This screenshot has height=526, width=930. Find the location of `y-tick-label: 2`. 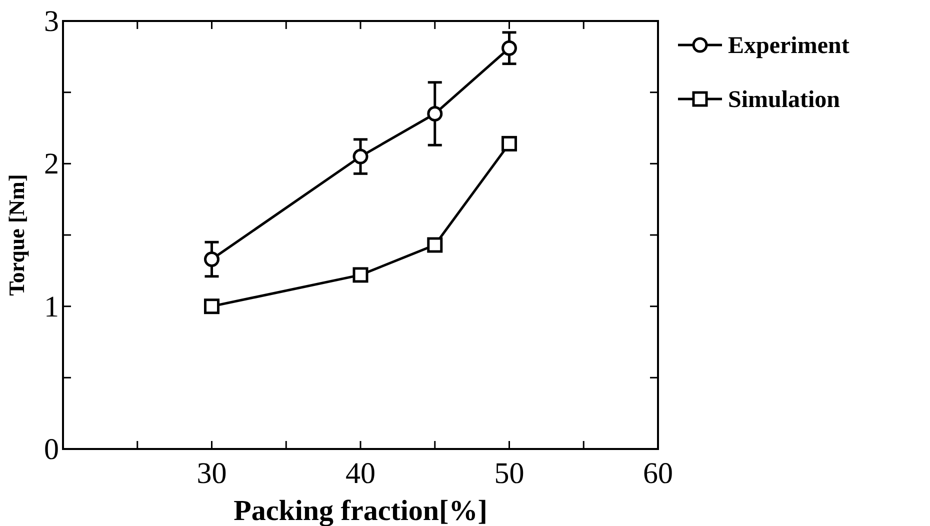

y-tick-label: 2 is located at coordinates (51, 164).